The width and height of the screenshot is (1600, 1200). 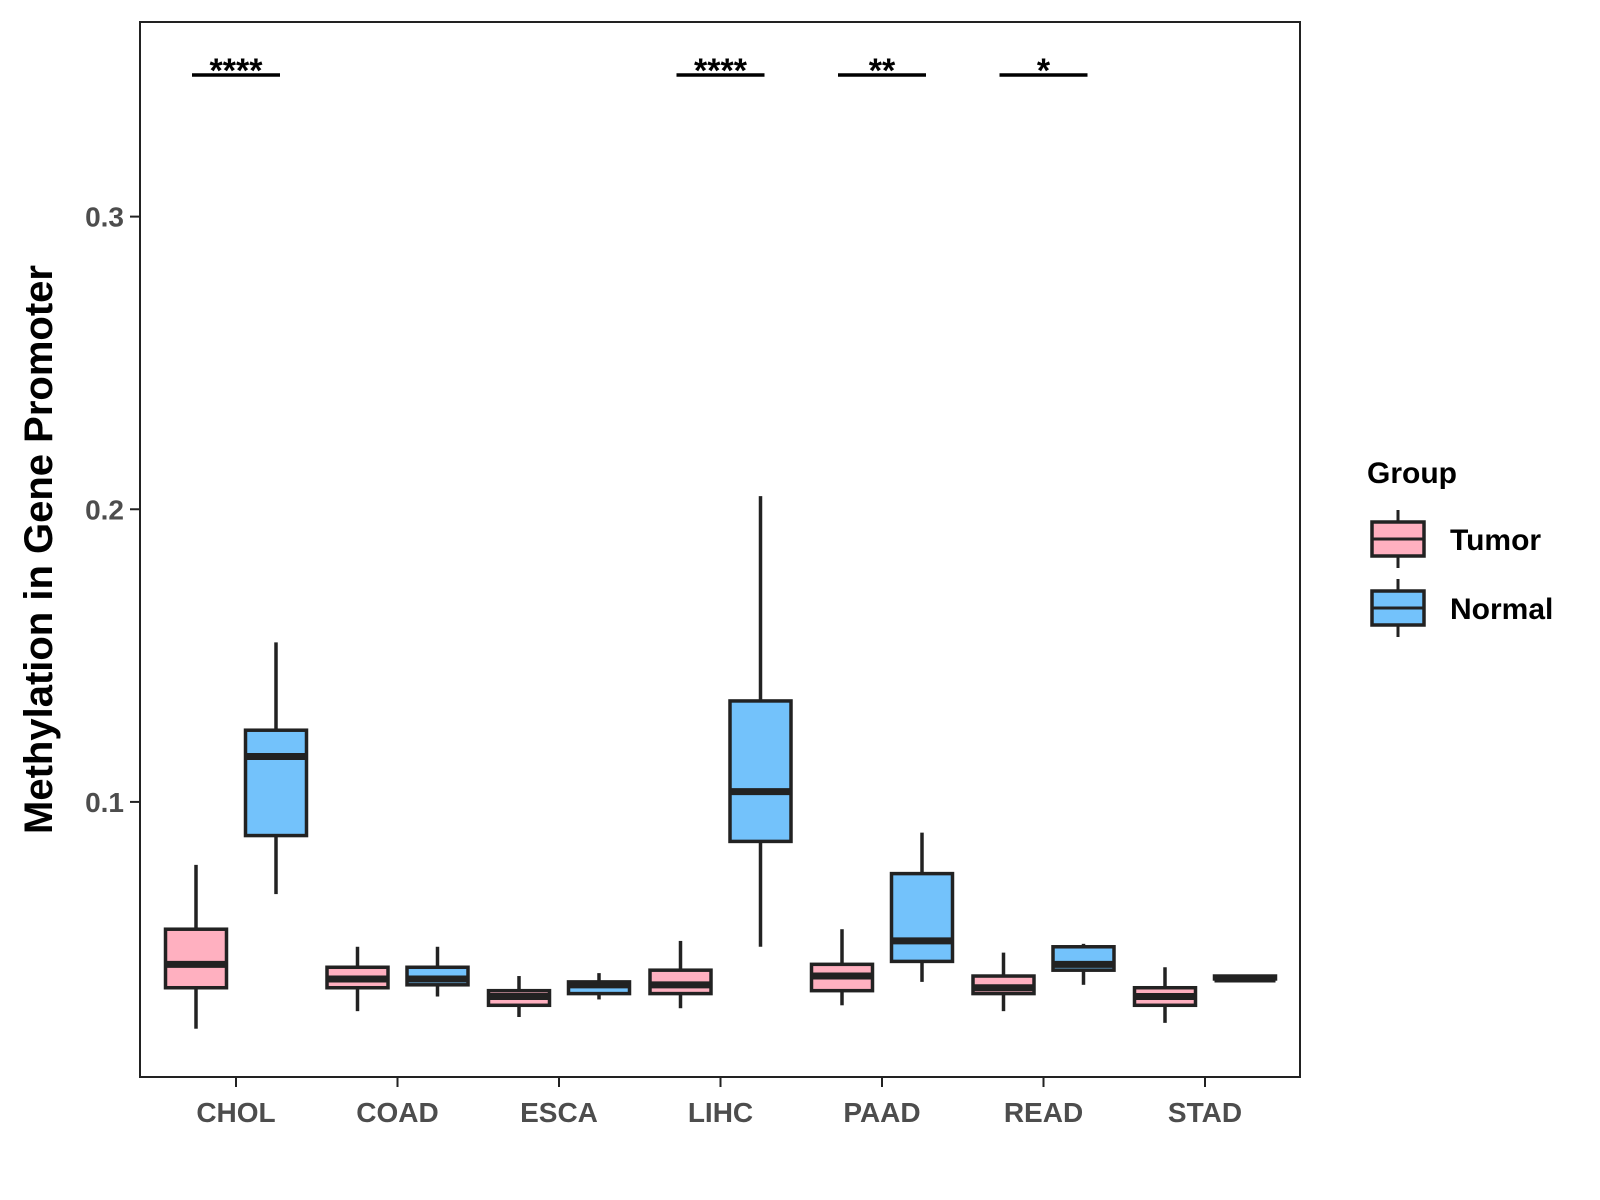 What do you see at coordinates (599, 986) in the screenshot?
I see `box-normal-esca` at bounding box center [599, 986].